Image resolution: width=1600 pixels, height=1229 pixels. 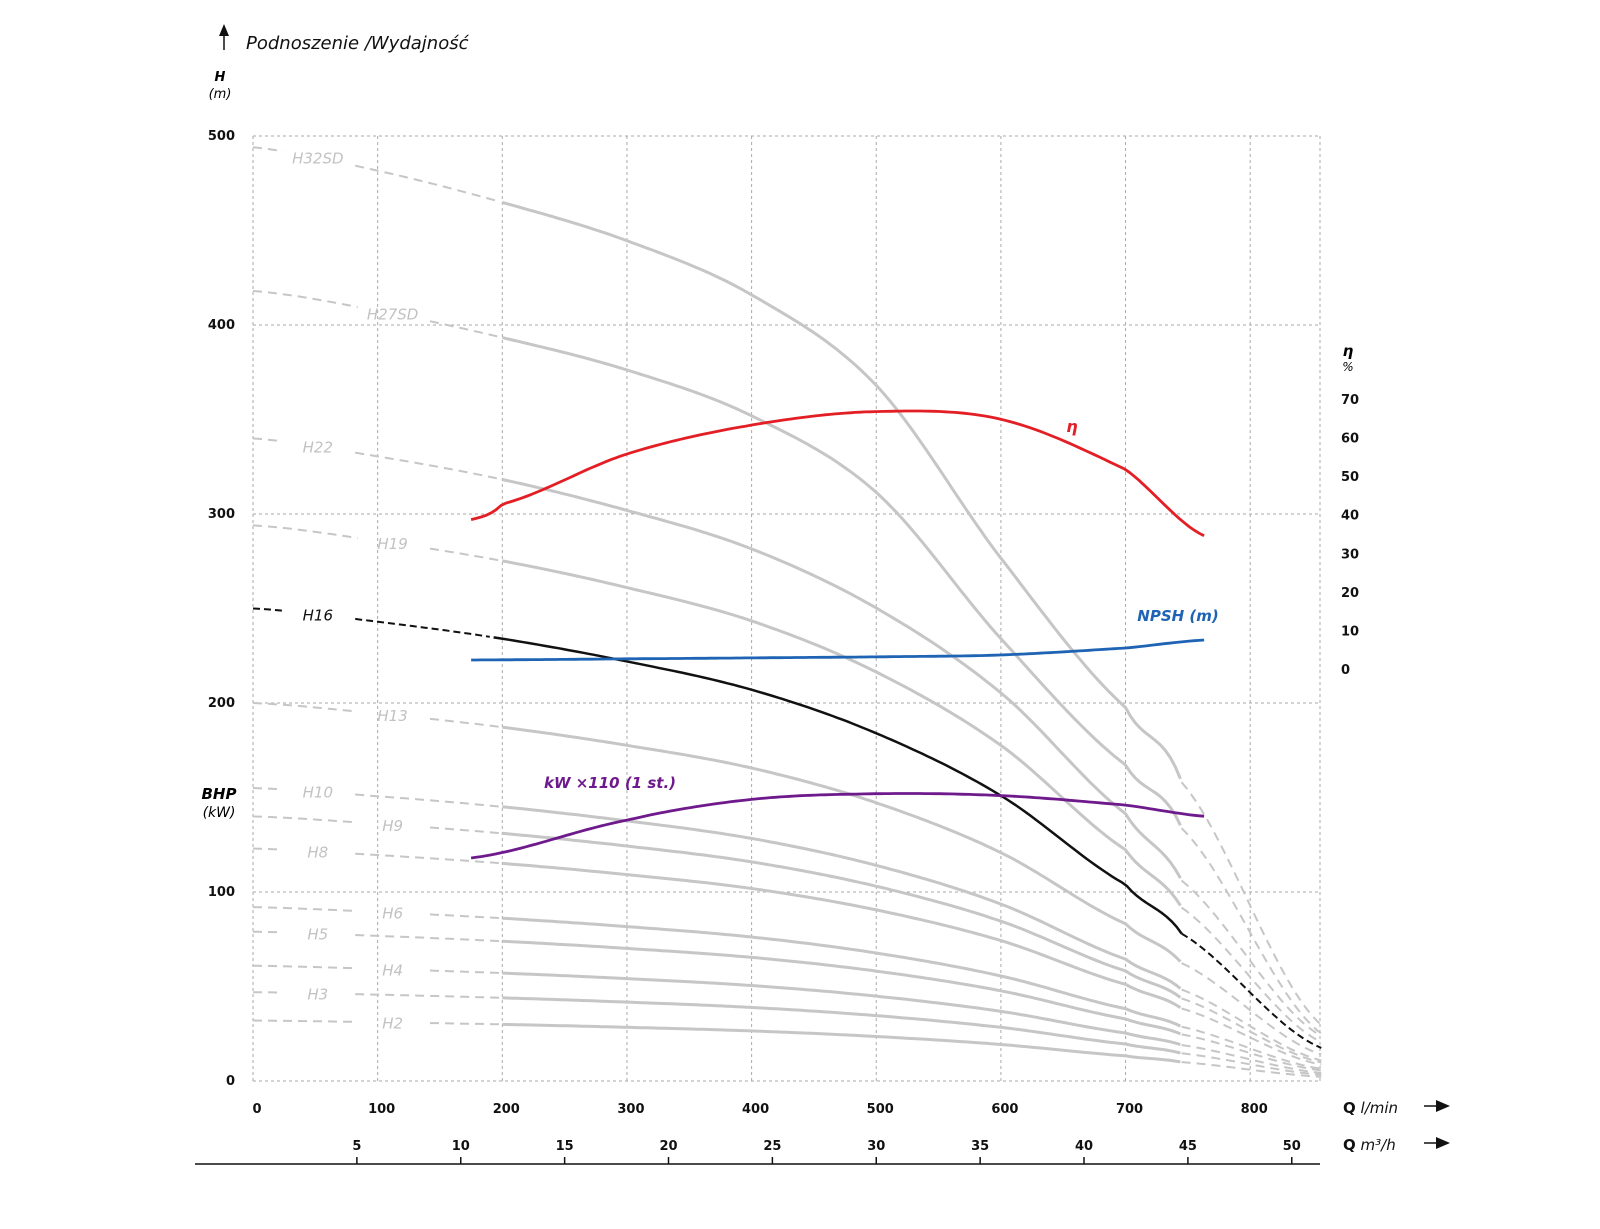 I want to click on y-tick-label: 400, so click(x=221, y=325).